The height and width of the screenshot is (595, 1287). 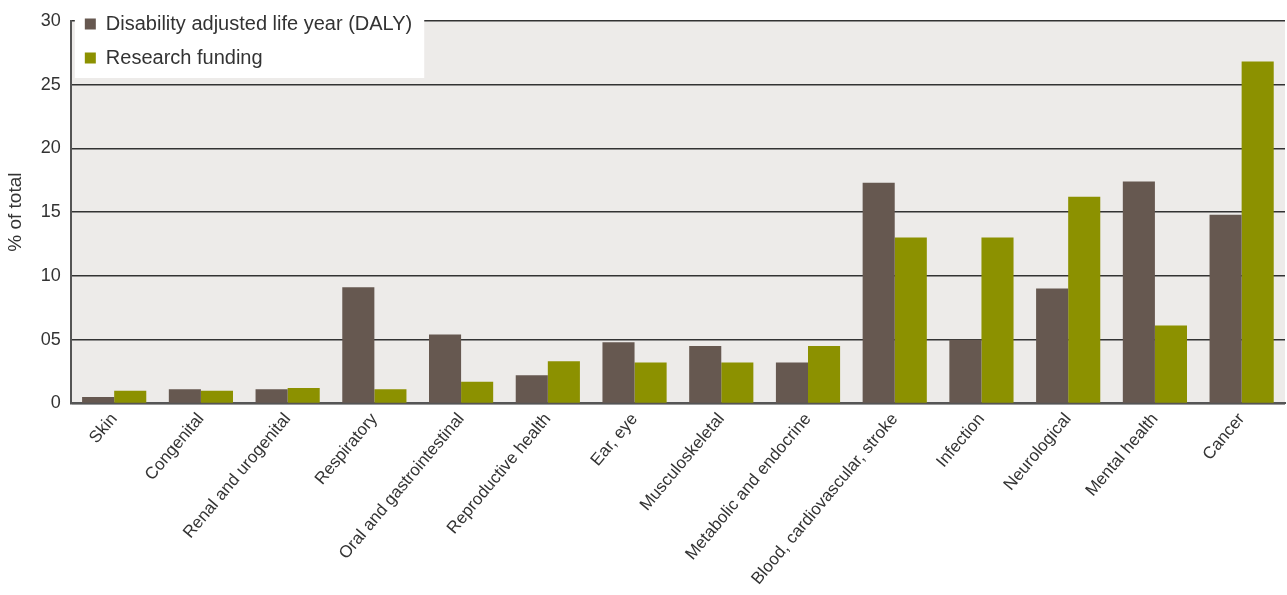 I want to click on y-tick-label: 10, so click(x=50, y=274).